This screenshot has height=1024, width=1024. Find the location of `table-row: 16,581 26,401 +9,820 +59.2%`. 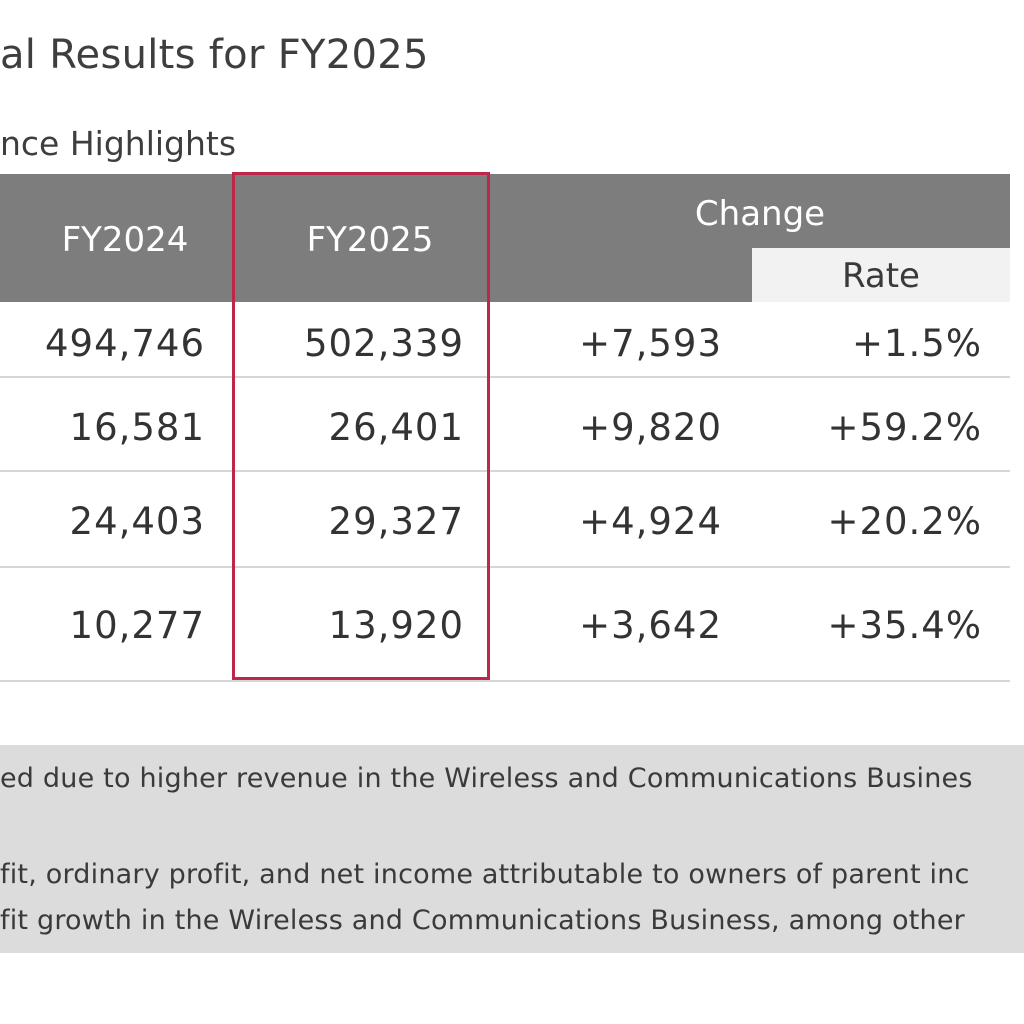

table-row: 16,581 26,401 +9,820 +59.2% is located at coordinates (505, 425).